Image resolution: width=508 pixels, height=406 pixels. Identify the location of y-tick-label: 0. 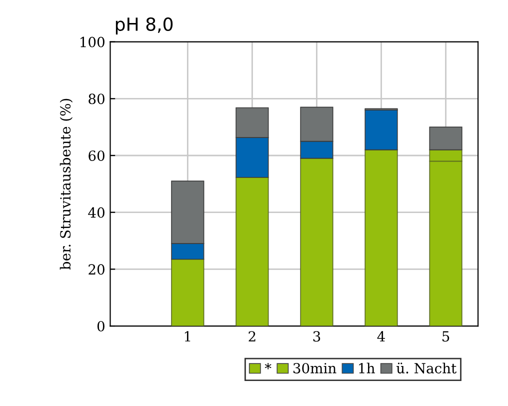
(100, 326).